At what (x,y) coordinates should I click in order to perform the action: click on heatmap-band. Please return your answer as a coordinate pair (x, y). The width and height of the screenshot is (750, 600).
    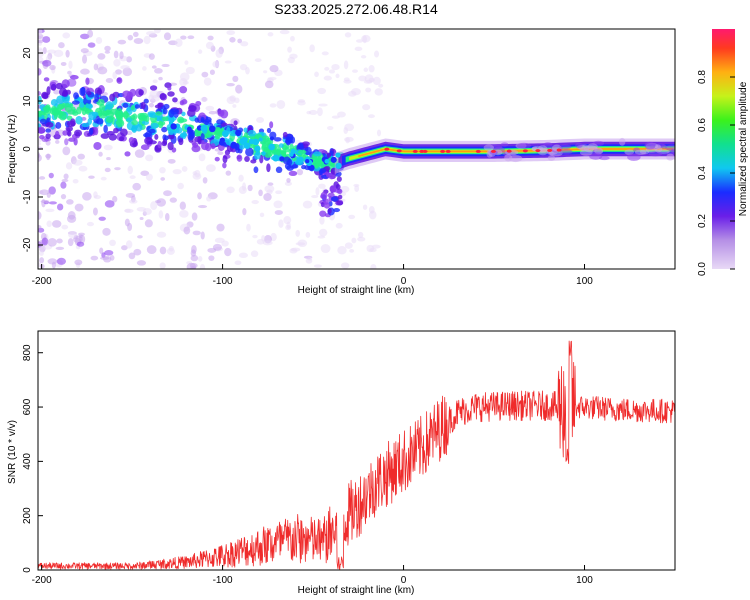
    Looking at the image, I should click on (516, 153).